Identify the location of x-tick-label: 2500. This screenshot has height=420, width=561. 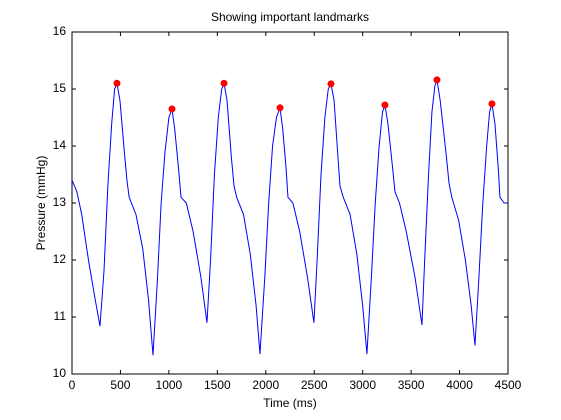
(314, 385).